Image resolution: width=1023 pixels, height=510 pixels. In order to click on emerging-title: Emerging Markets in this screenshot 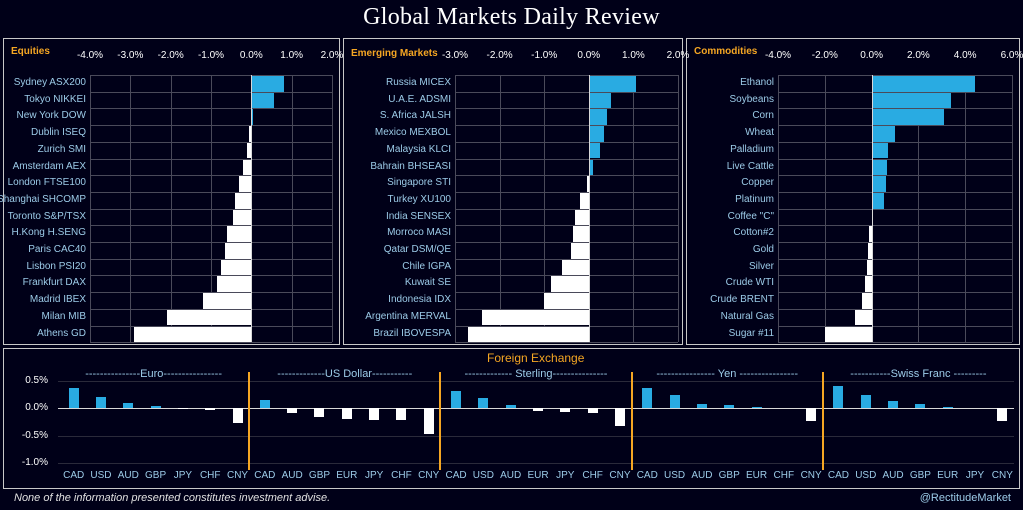, I will do `click(394, 53)`.